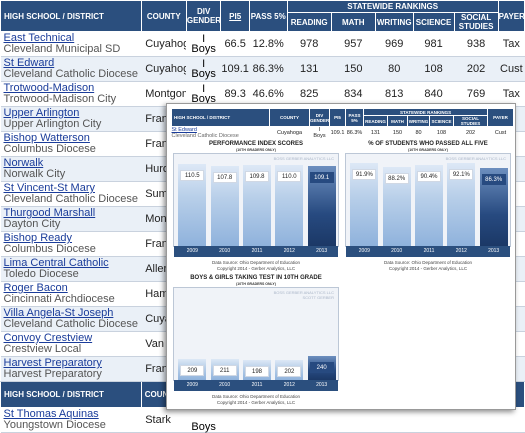 The image size is (525, 433). I want to click on popup-science: 108, so click(441, 133).